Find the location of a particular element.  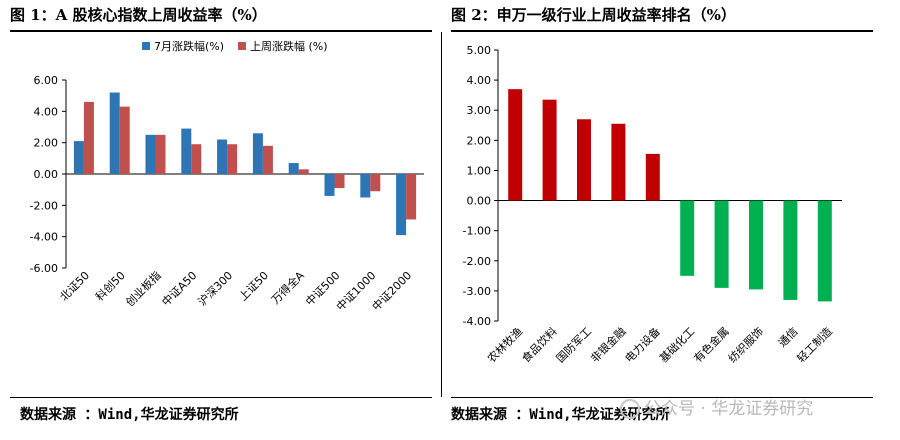

x-tick-label: 农林牧渔 is located at coordinates (504, 344).